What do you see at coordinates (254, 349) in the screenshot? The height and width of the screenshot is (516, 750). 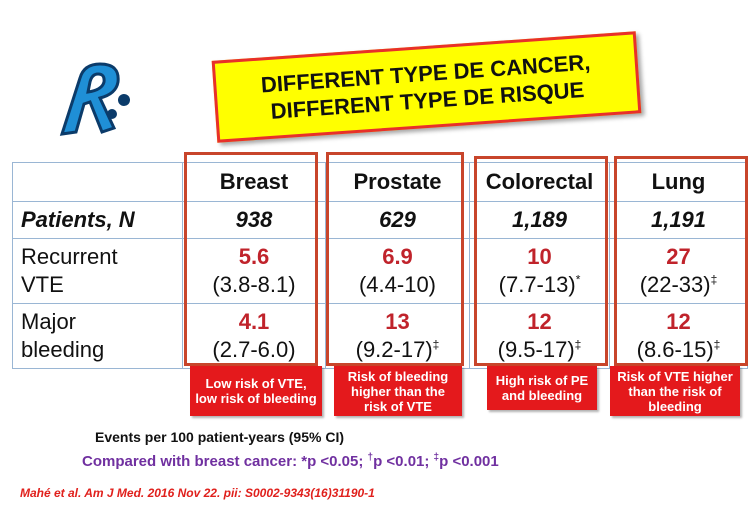 I see `bleeding-ci: (2.7-6.0)` at bounding box center [254, 349].